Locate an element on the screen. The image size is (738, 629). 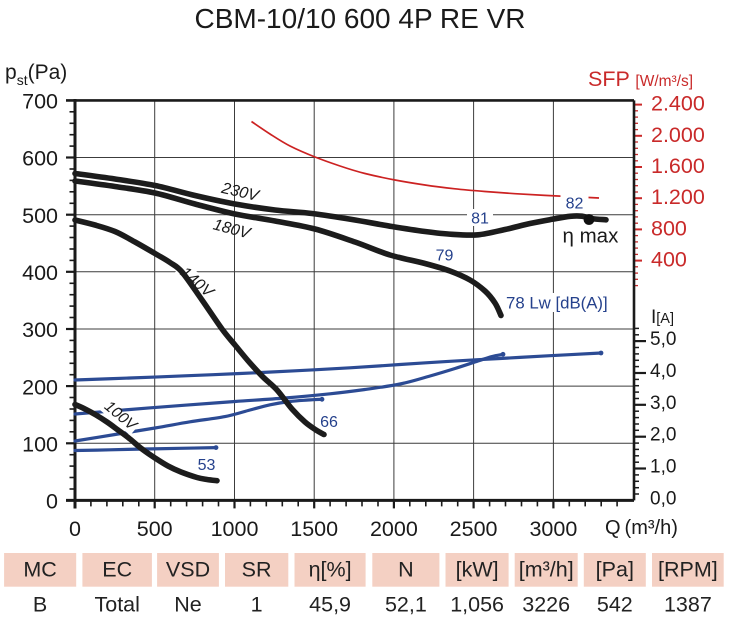
svg-text: [m³/h] is located at coordinates (546, 570).